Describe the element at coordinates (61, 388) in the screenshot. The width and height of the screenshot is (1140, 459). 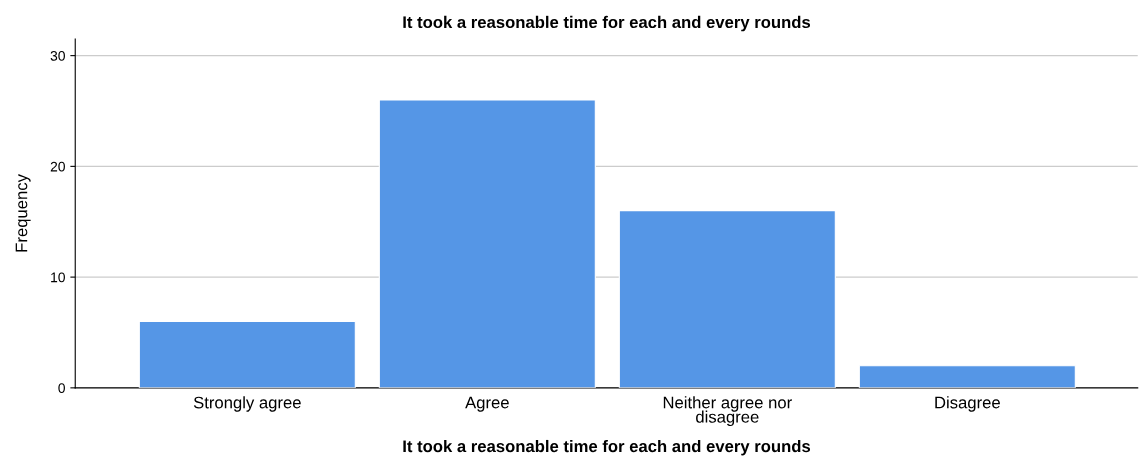
I see `y-tick-label: 0` at that location.